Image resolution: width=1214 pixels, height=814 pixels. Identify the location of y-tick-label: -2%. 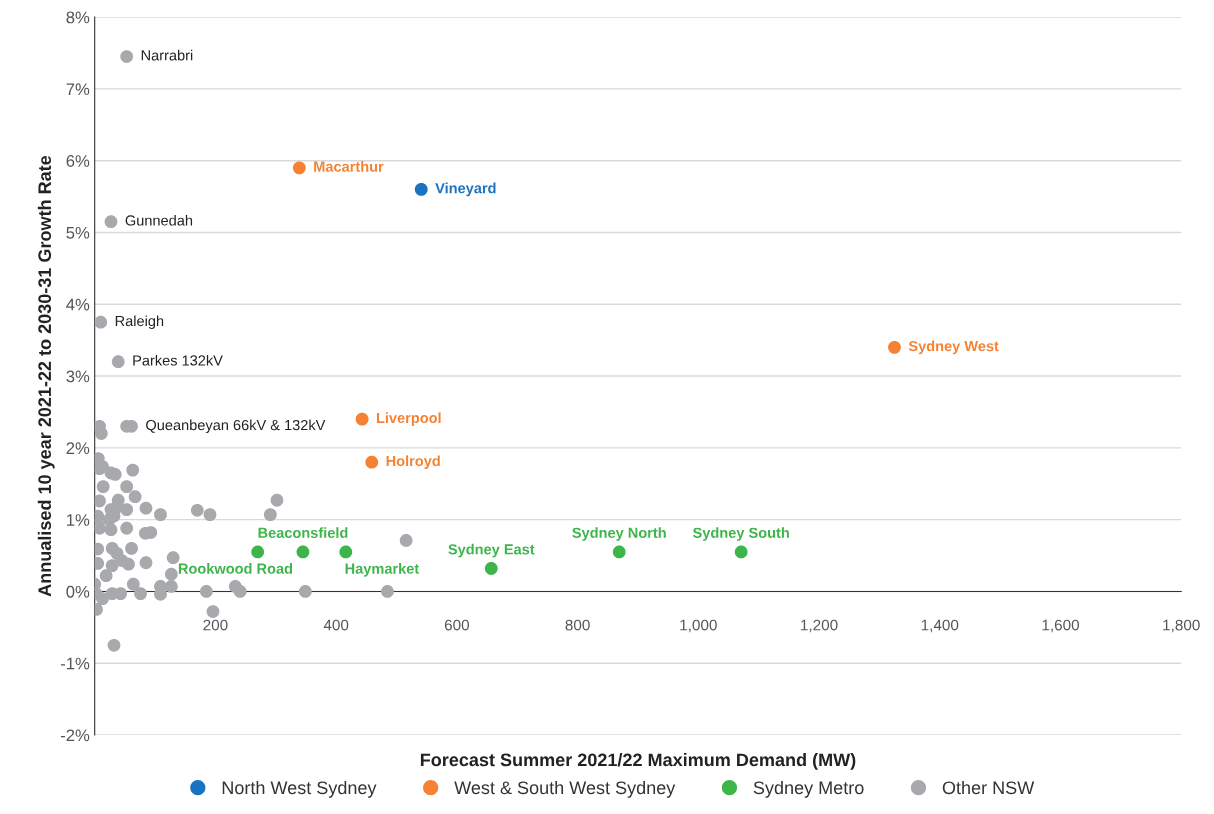
(75, 735).